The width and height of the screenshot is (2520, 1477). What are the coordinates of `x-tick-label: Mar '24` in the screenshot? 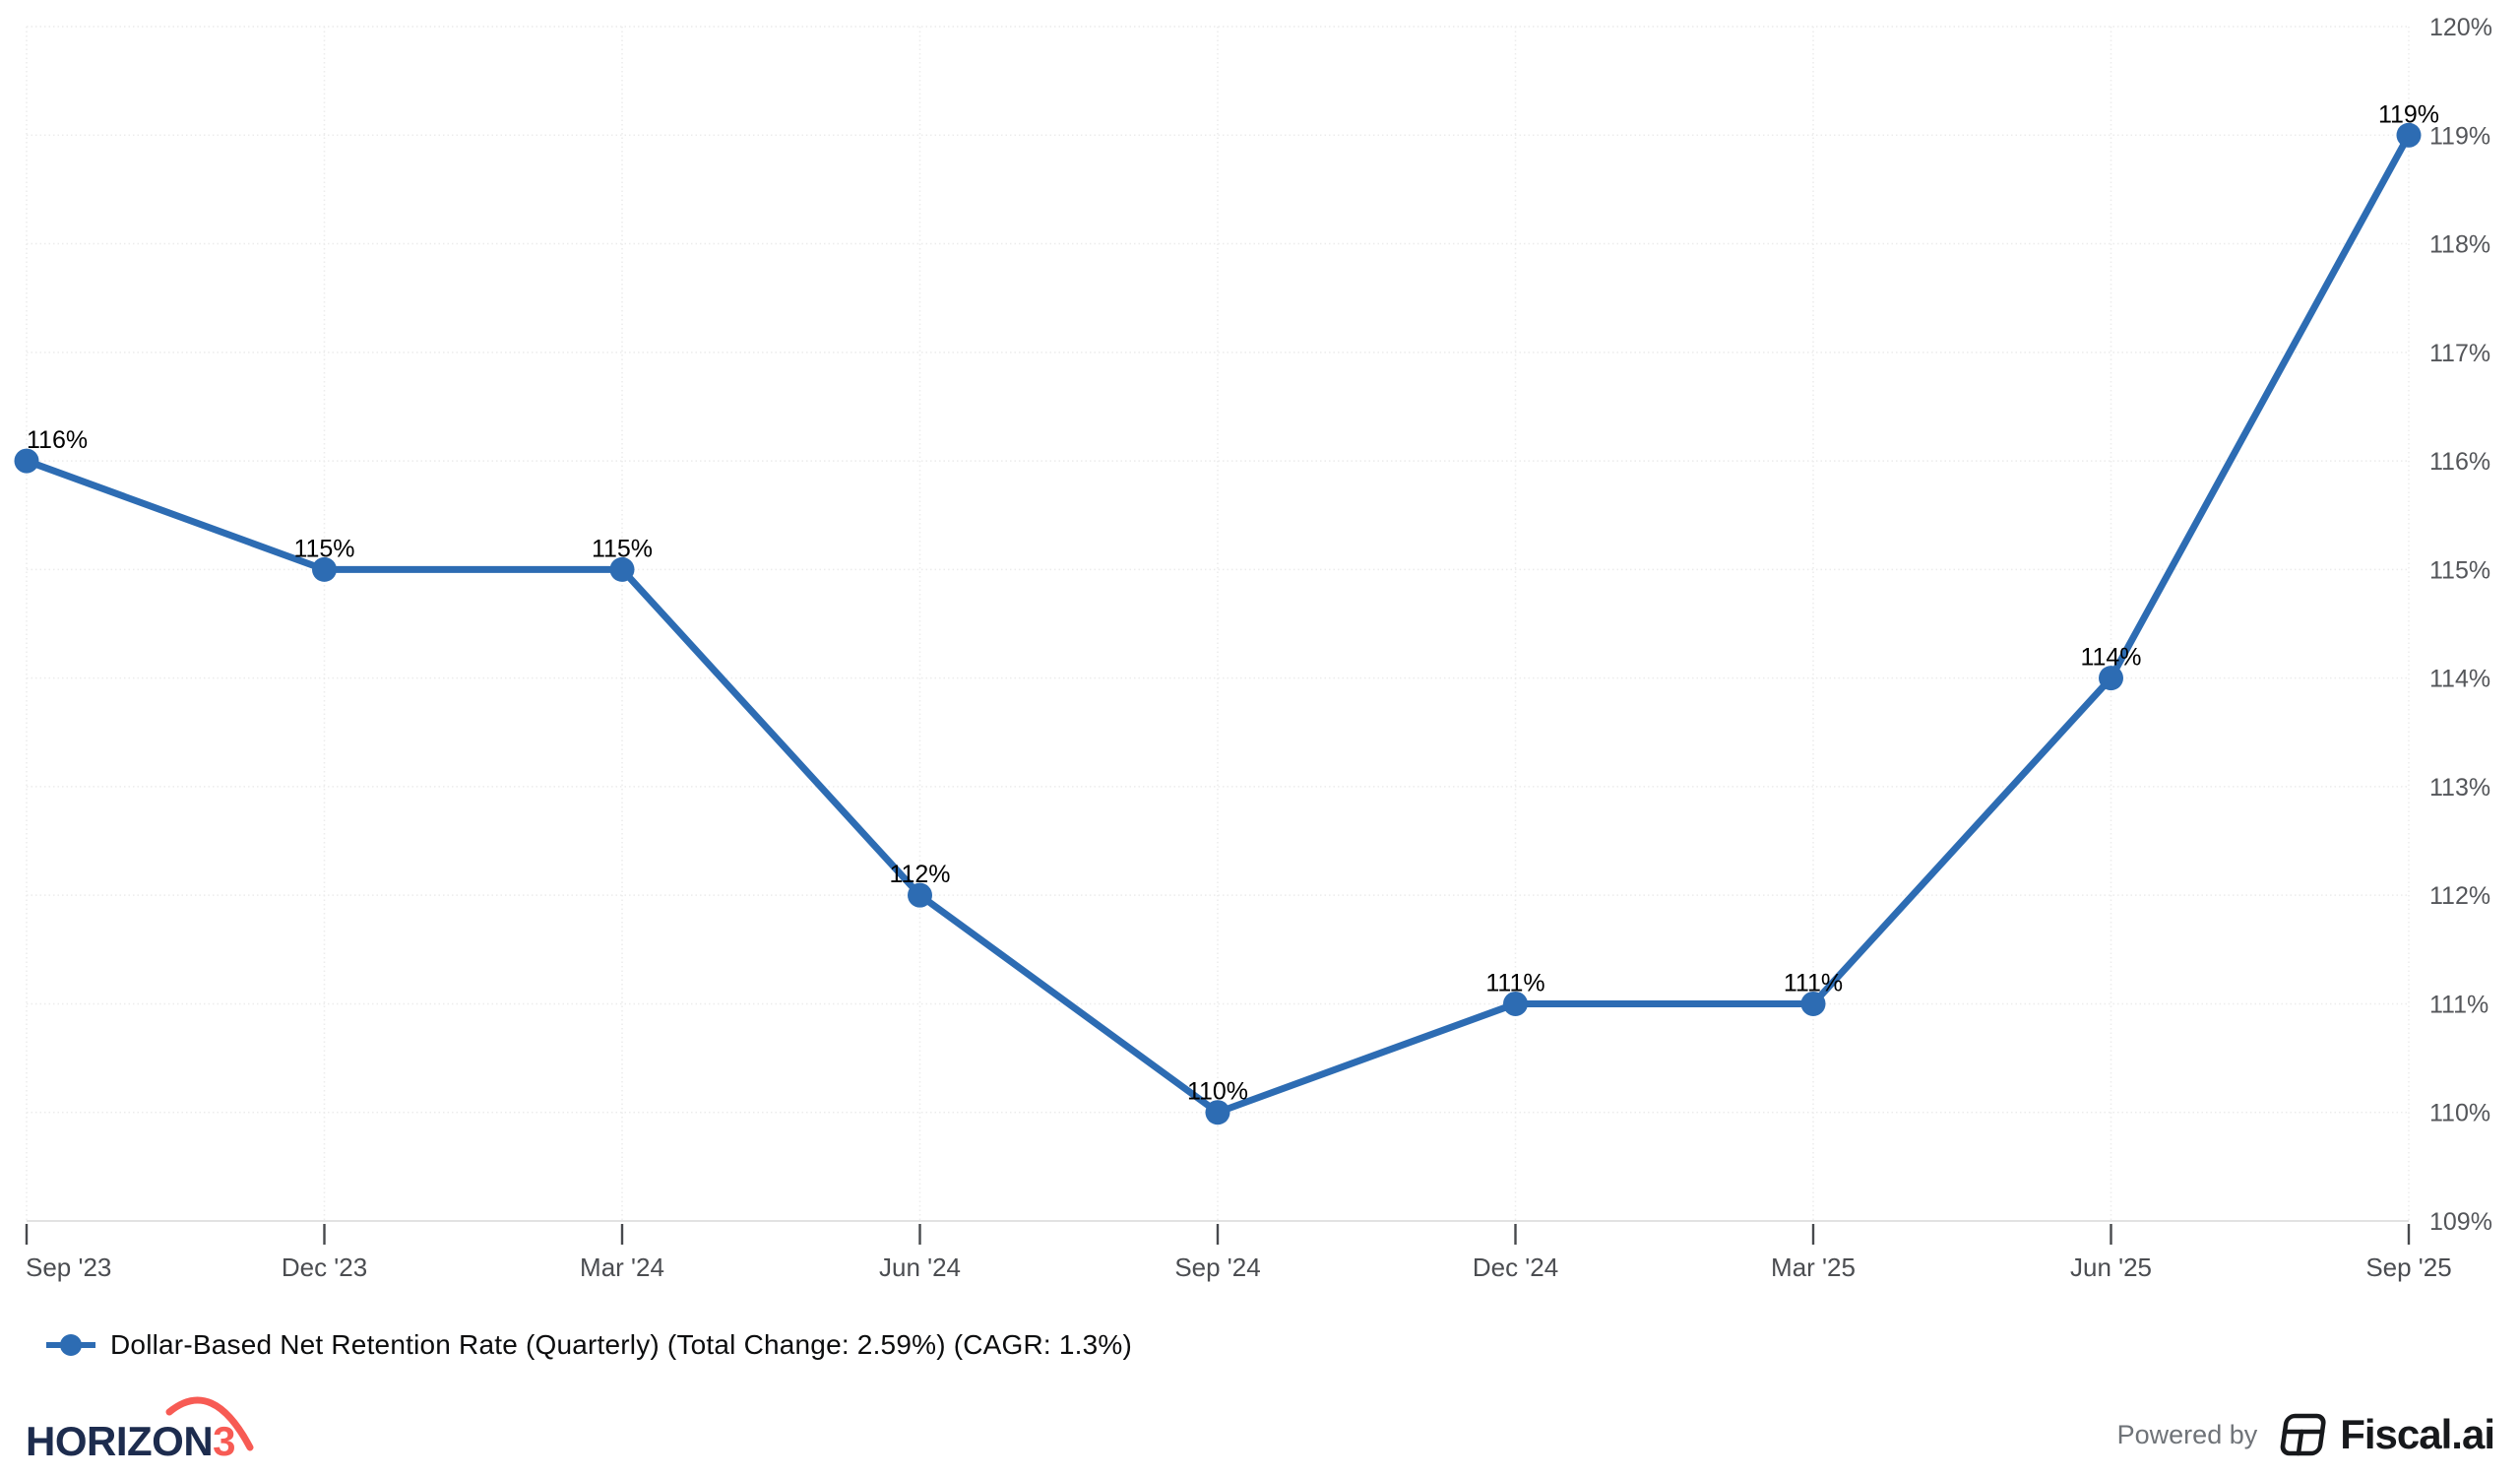 It's located at (622, 1267).